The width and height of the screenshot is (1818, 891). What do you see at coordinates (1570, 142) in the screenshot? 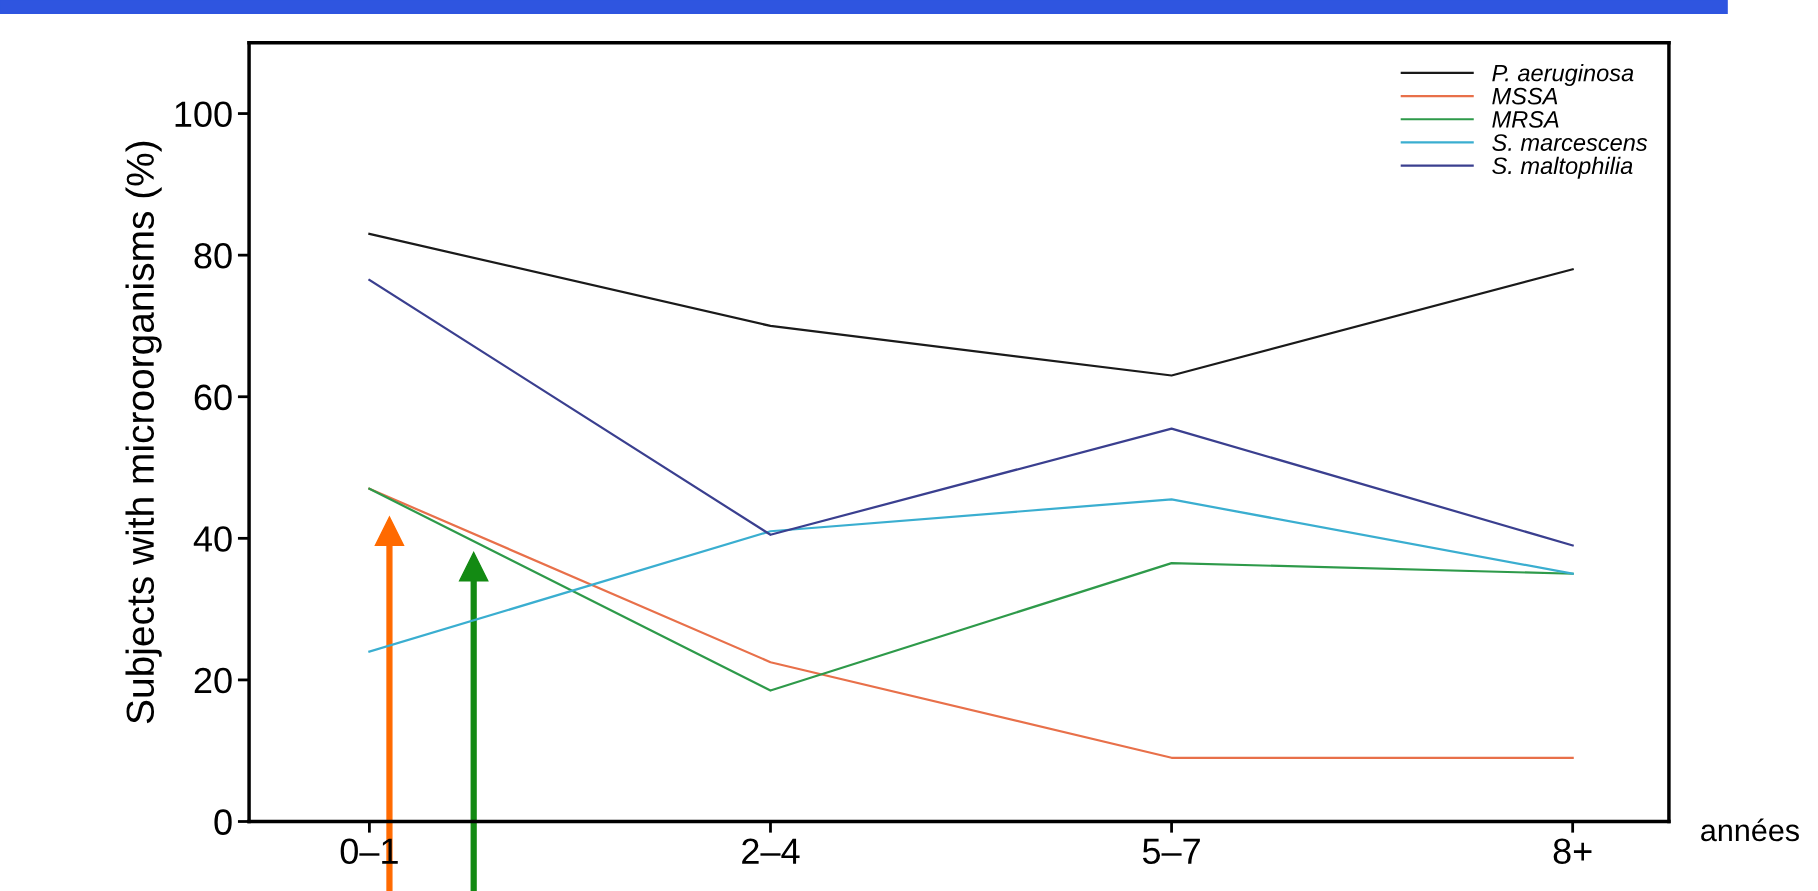
I see `legend-label: S. marcescens` at bounding box center [1570, 142].